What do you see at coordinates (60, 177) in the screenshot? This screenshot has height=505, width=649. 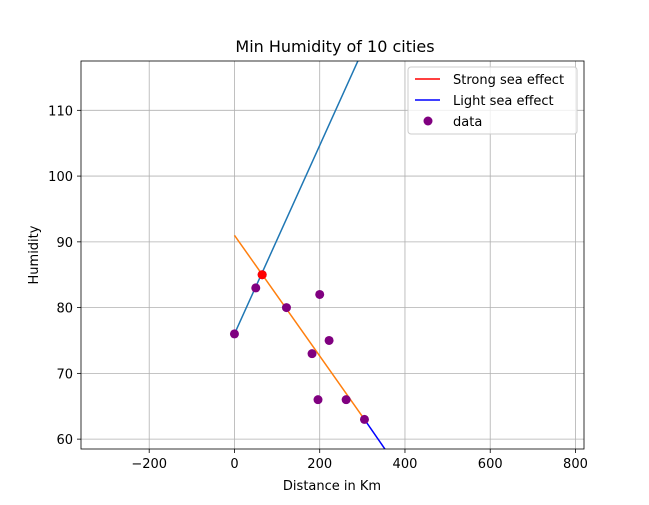 I see `y-tick-label: 100` at bounding box center [60, 177].